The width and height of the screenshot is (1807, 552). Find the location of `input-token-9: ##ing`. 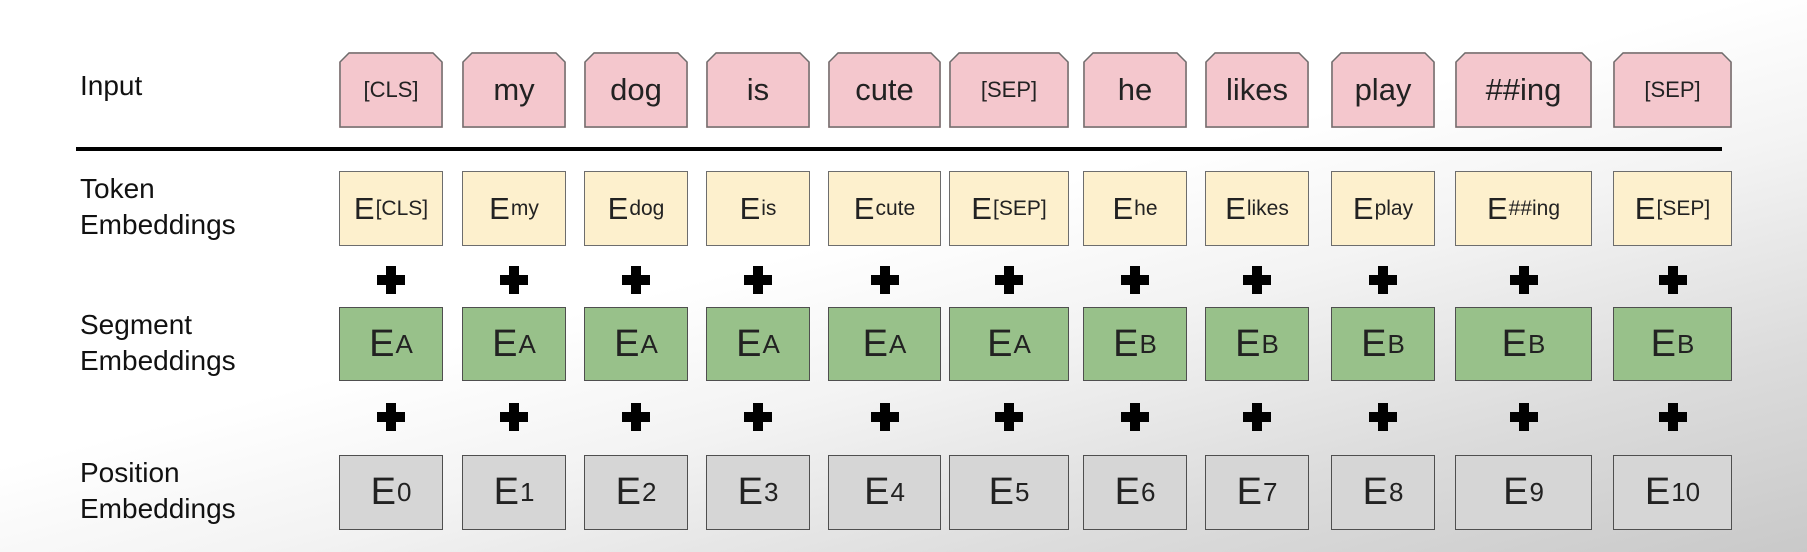

input-token-9: ##ing is located at coordinates (1523, 90).